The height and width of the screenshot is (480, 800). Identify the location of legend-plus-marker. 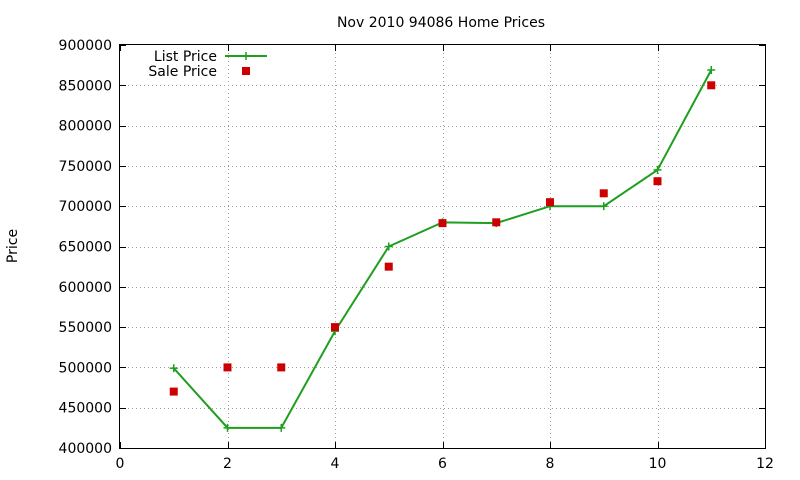
(246, 56).